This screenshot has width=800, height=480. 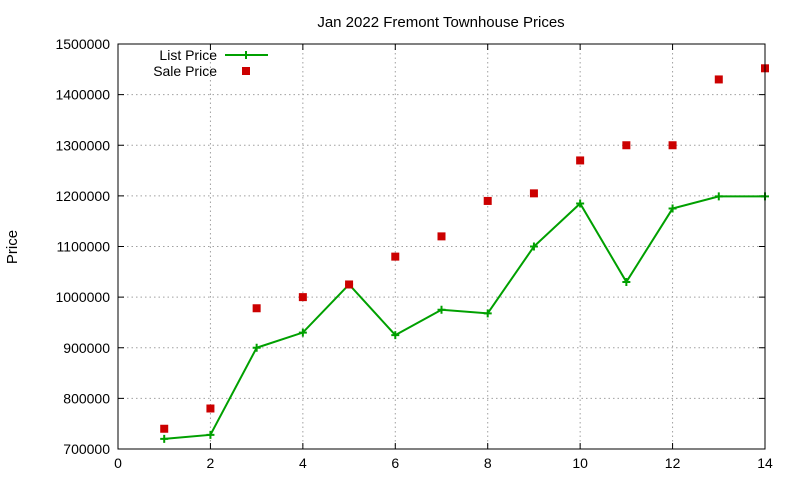 I want to click on x-tick-label: 10, so click(x=580, y=463).